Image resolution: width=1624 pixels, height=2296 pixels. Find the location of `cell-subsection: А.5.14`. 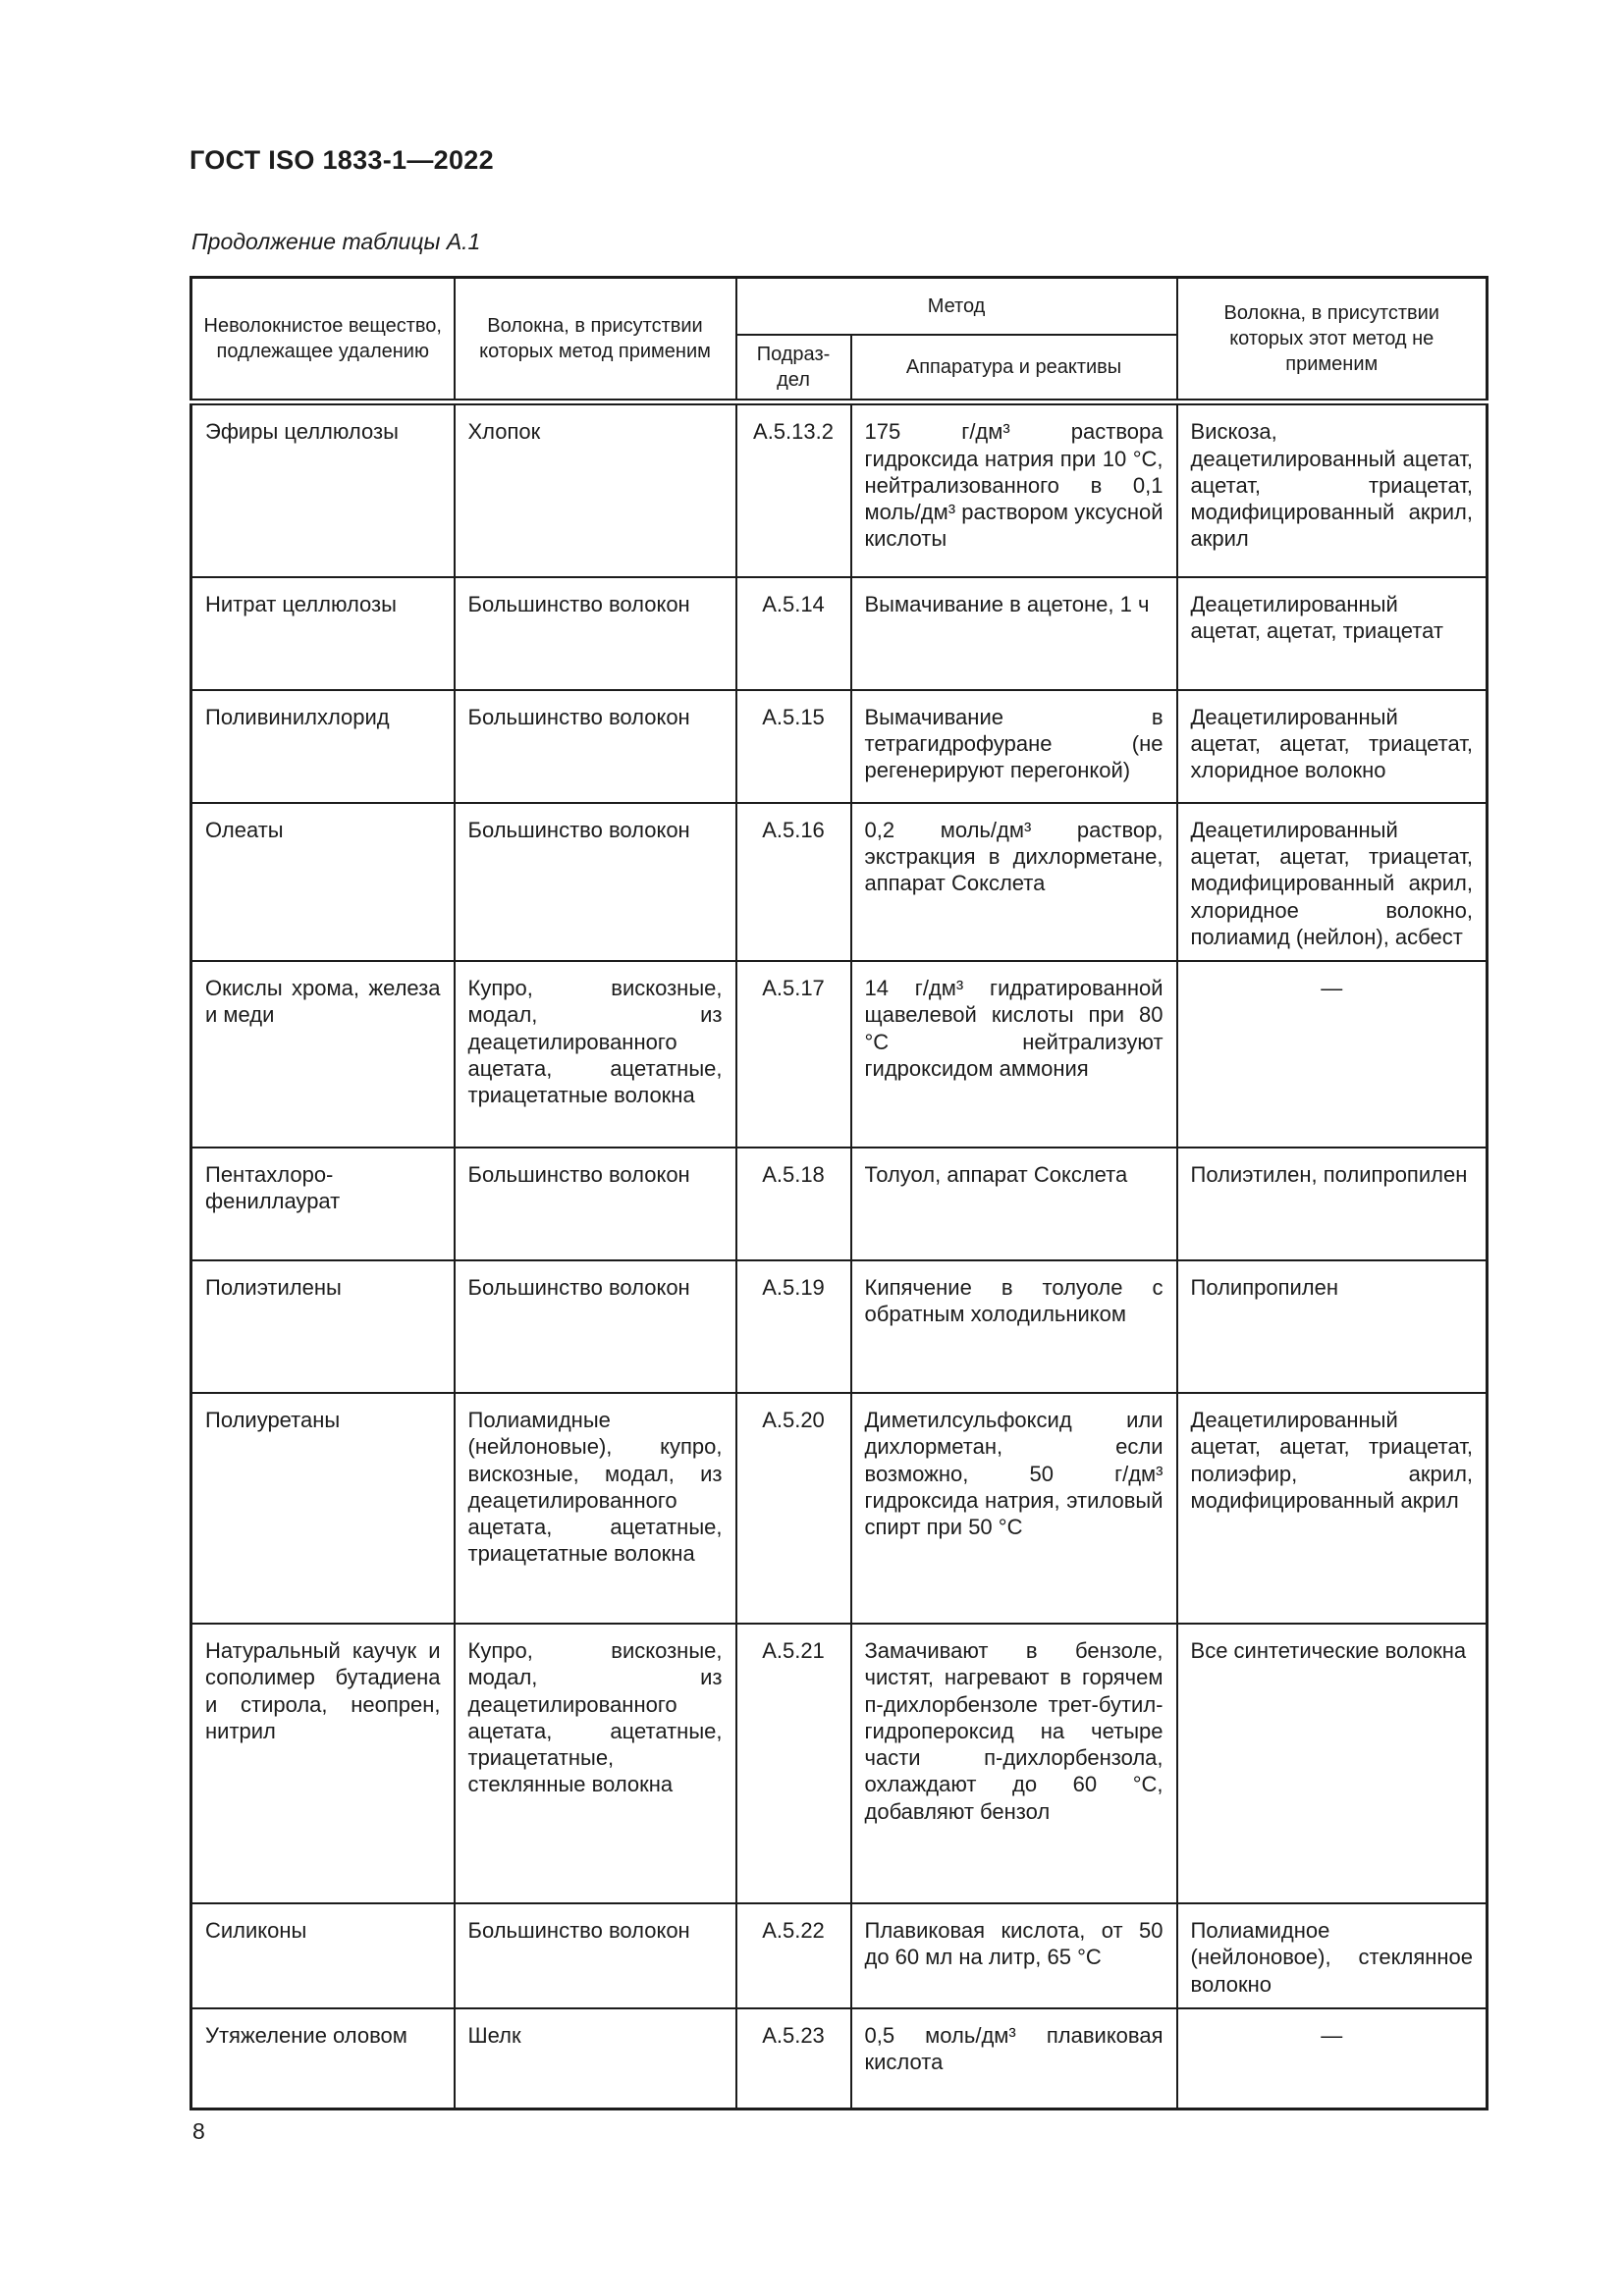

cell-subsection: А.5.14 is located at coordinates (793, 633).